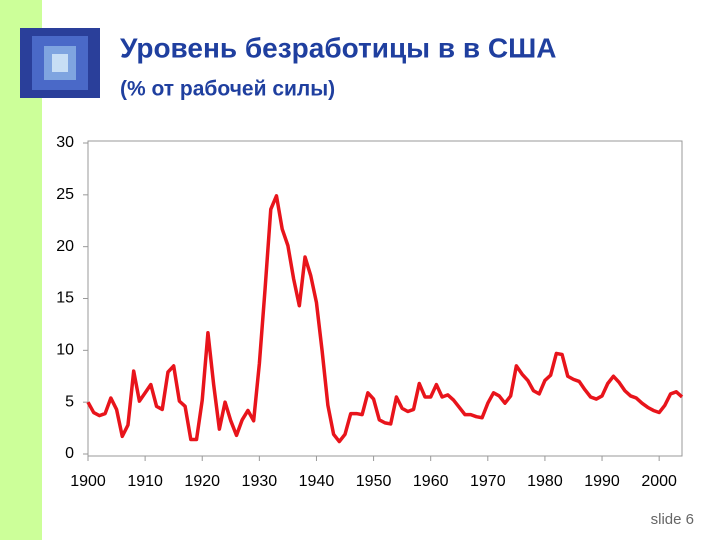 The image size is (720, 540). I want to click on x-tick-label: 1950, so click(374, 481).